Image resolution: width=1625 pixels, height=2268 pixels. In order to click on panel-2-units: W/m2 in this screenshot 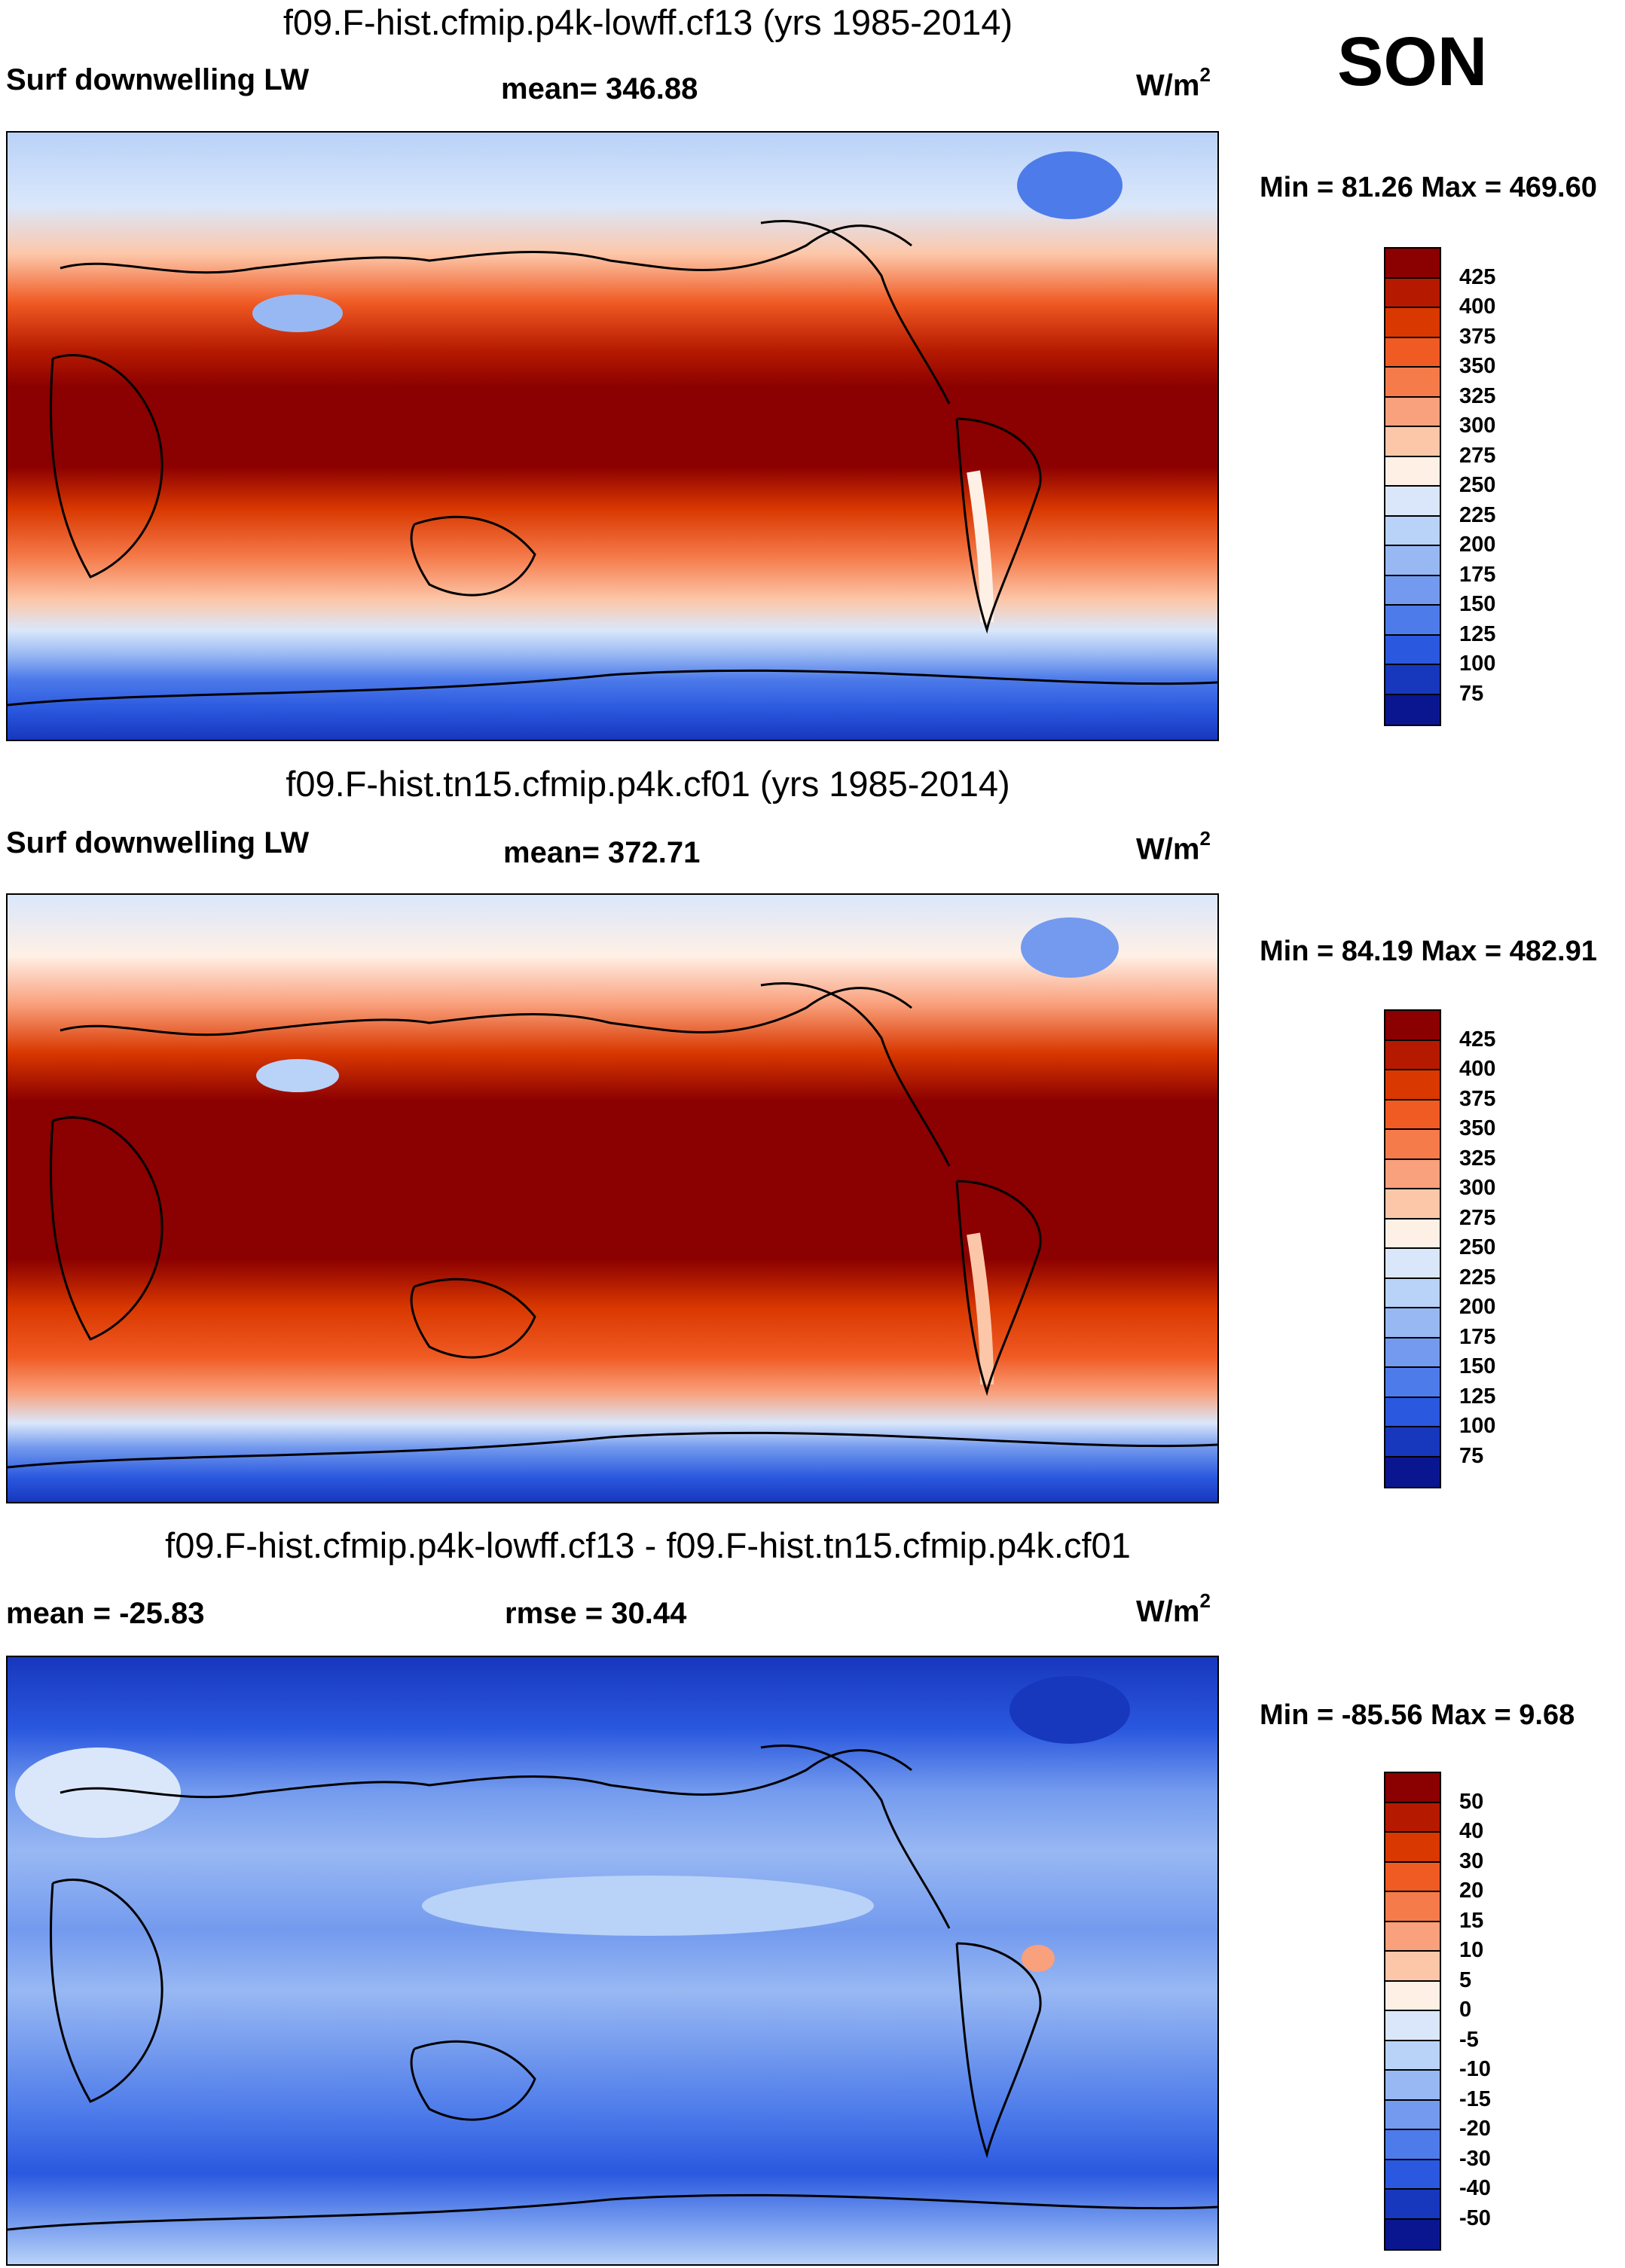, I will do `click(1173, 847)`.